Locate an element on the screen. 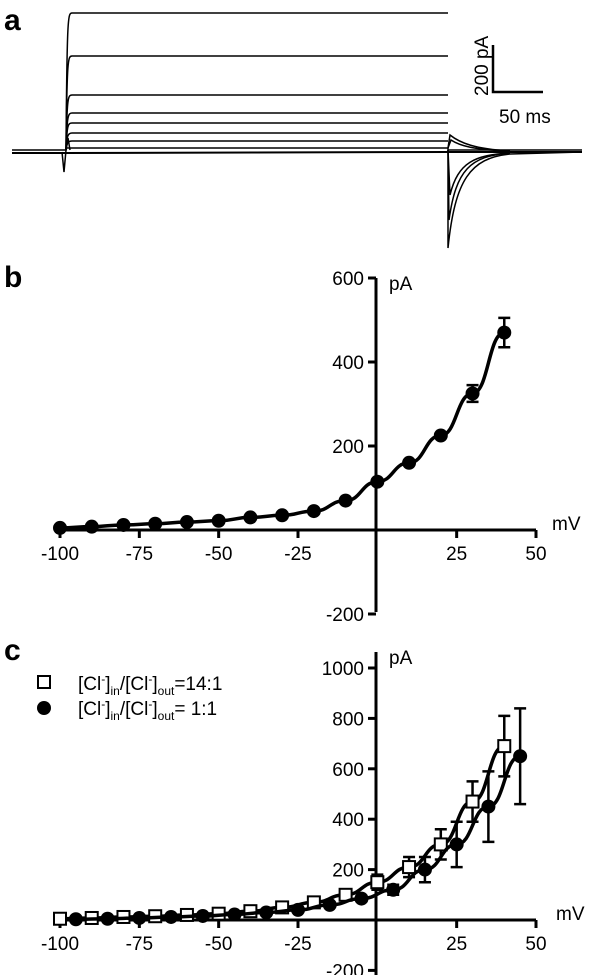  legend-entry-14-1: [Cl-]in/[Cl-]out=14:1 is located at coordinates (150, 685).